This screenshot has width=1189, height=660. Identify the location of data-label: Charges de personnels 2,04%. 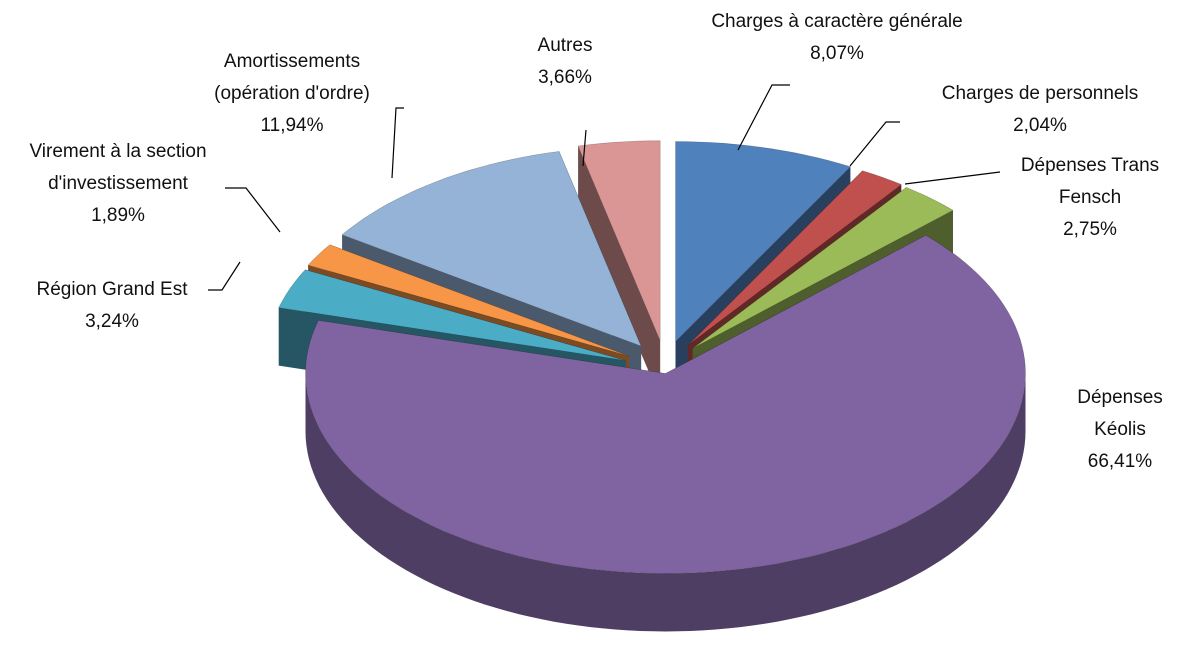
(1040, 110).